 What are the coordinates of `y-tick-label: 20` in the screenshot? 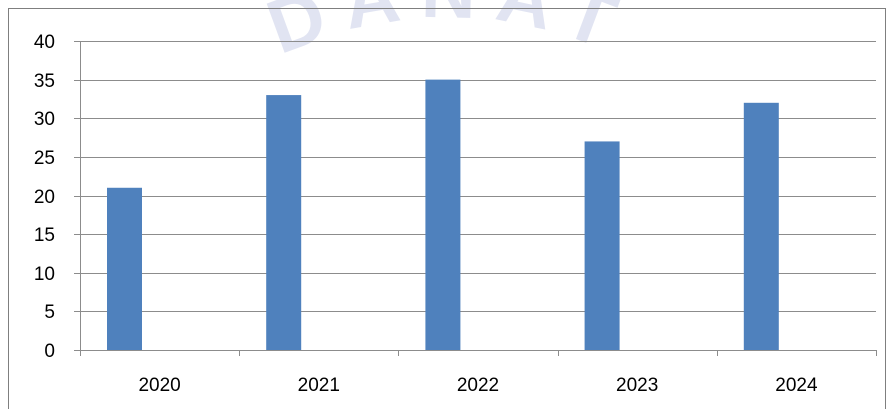 It's located at (44, 197).